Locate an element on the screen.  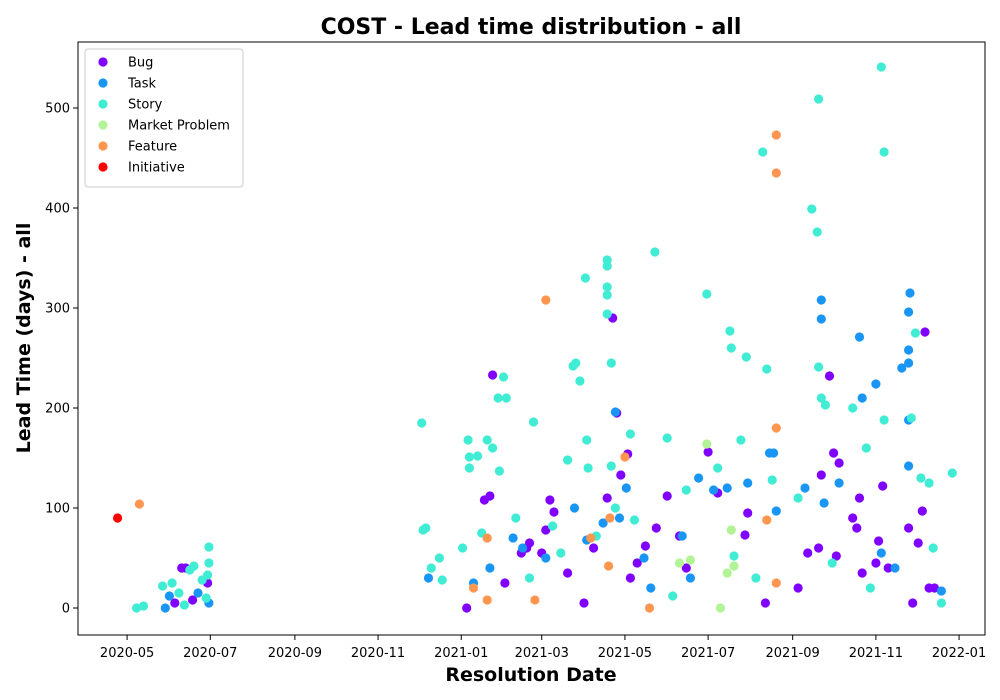
y-tick-label: 100 is located at coordinates (57, 509).